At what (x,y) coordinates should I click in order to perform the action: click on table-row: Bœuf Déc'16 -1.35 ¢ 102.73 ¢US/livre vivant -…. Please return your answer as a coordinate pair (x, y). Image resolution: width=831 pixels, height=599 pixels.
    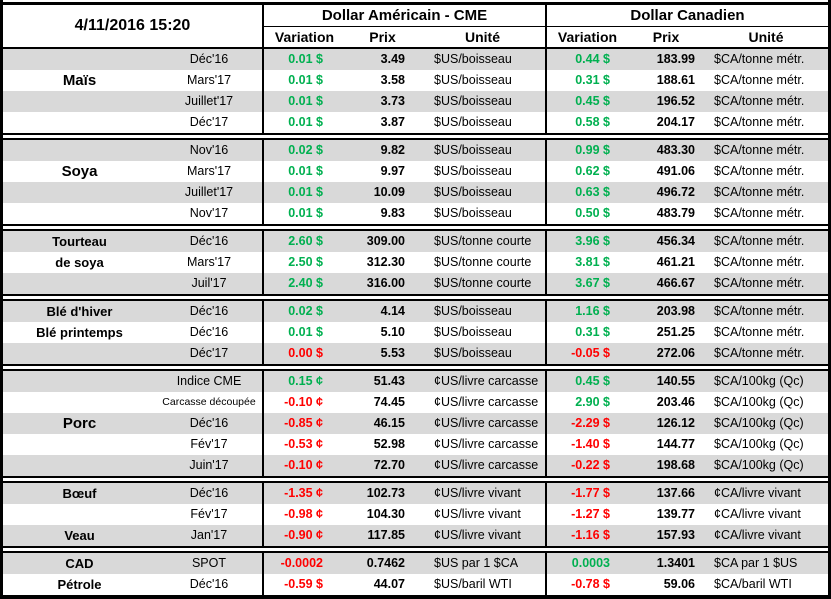
    Looking at the image, I should click on (415, 493).